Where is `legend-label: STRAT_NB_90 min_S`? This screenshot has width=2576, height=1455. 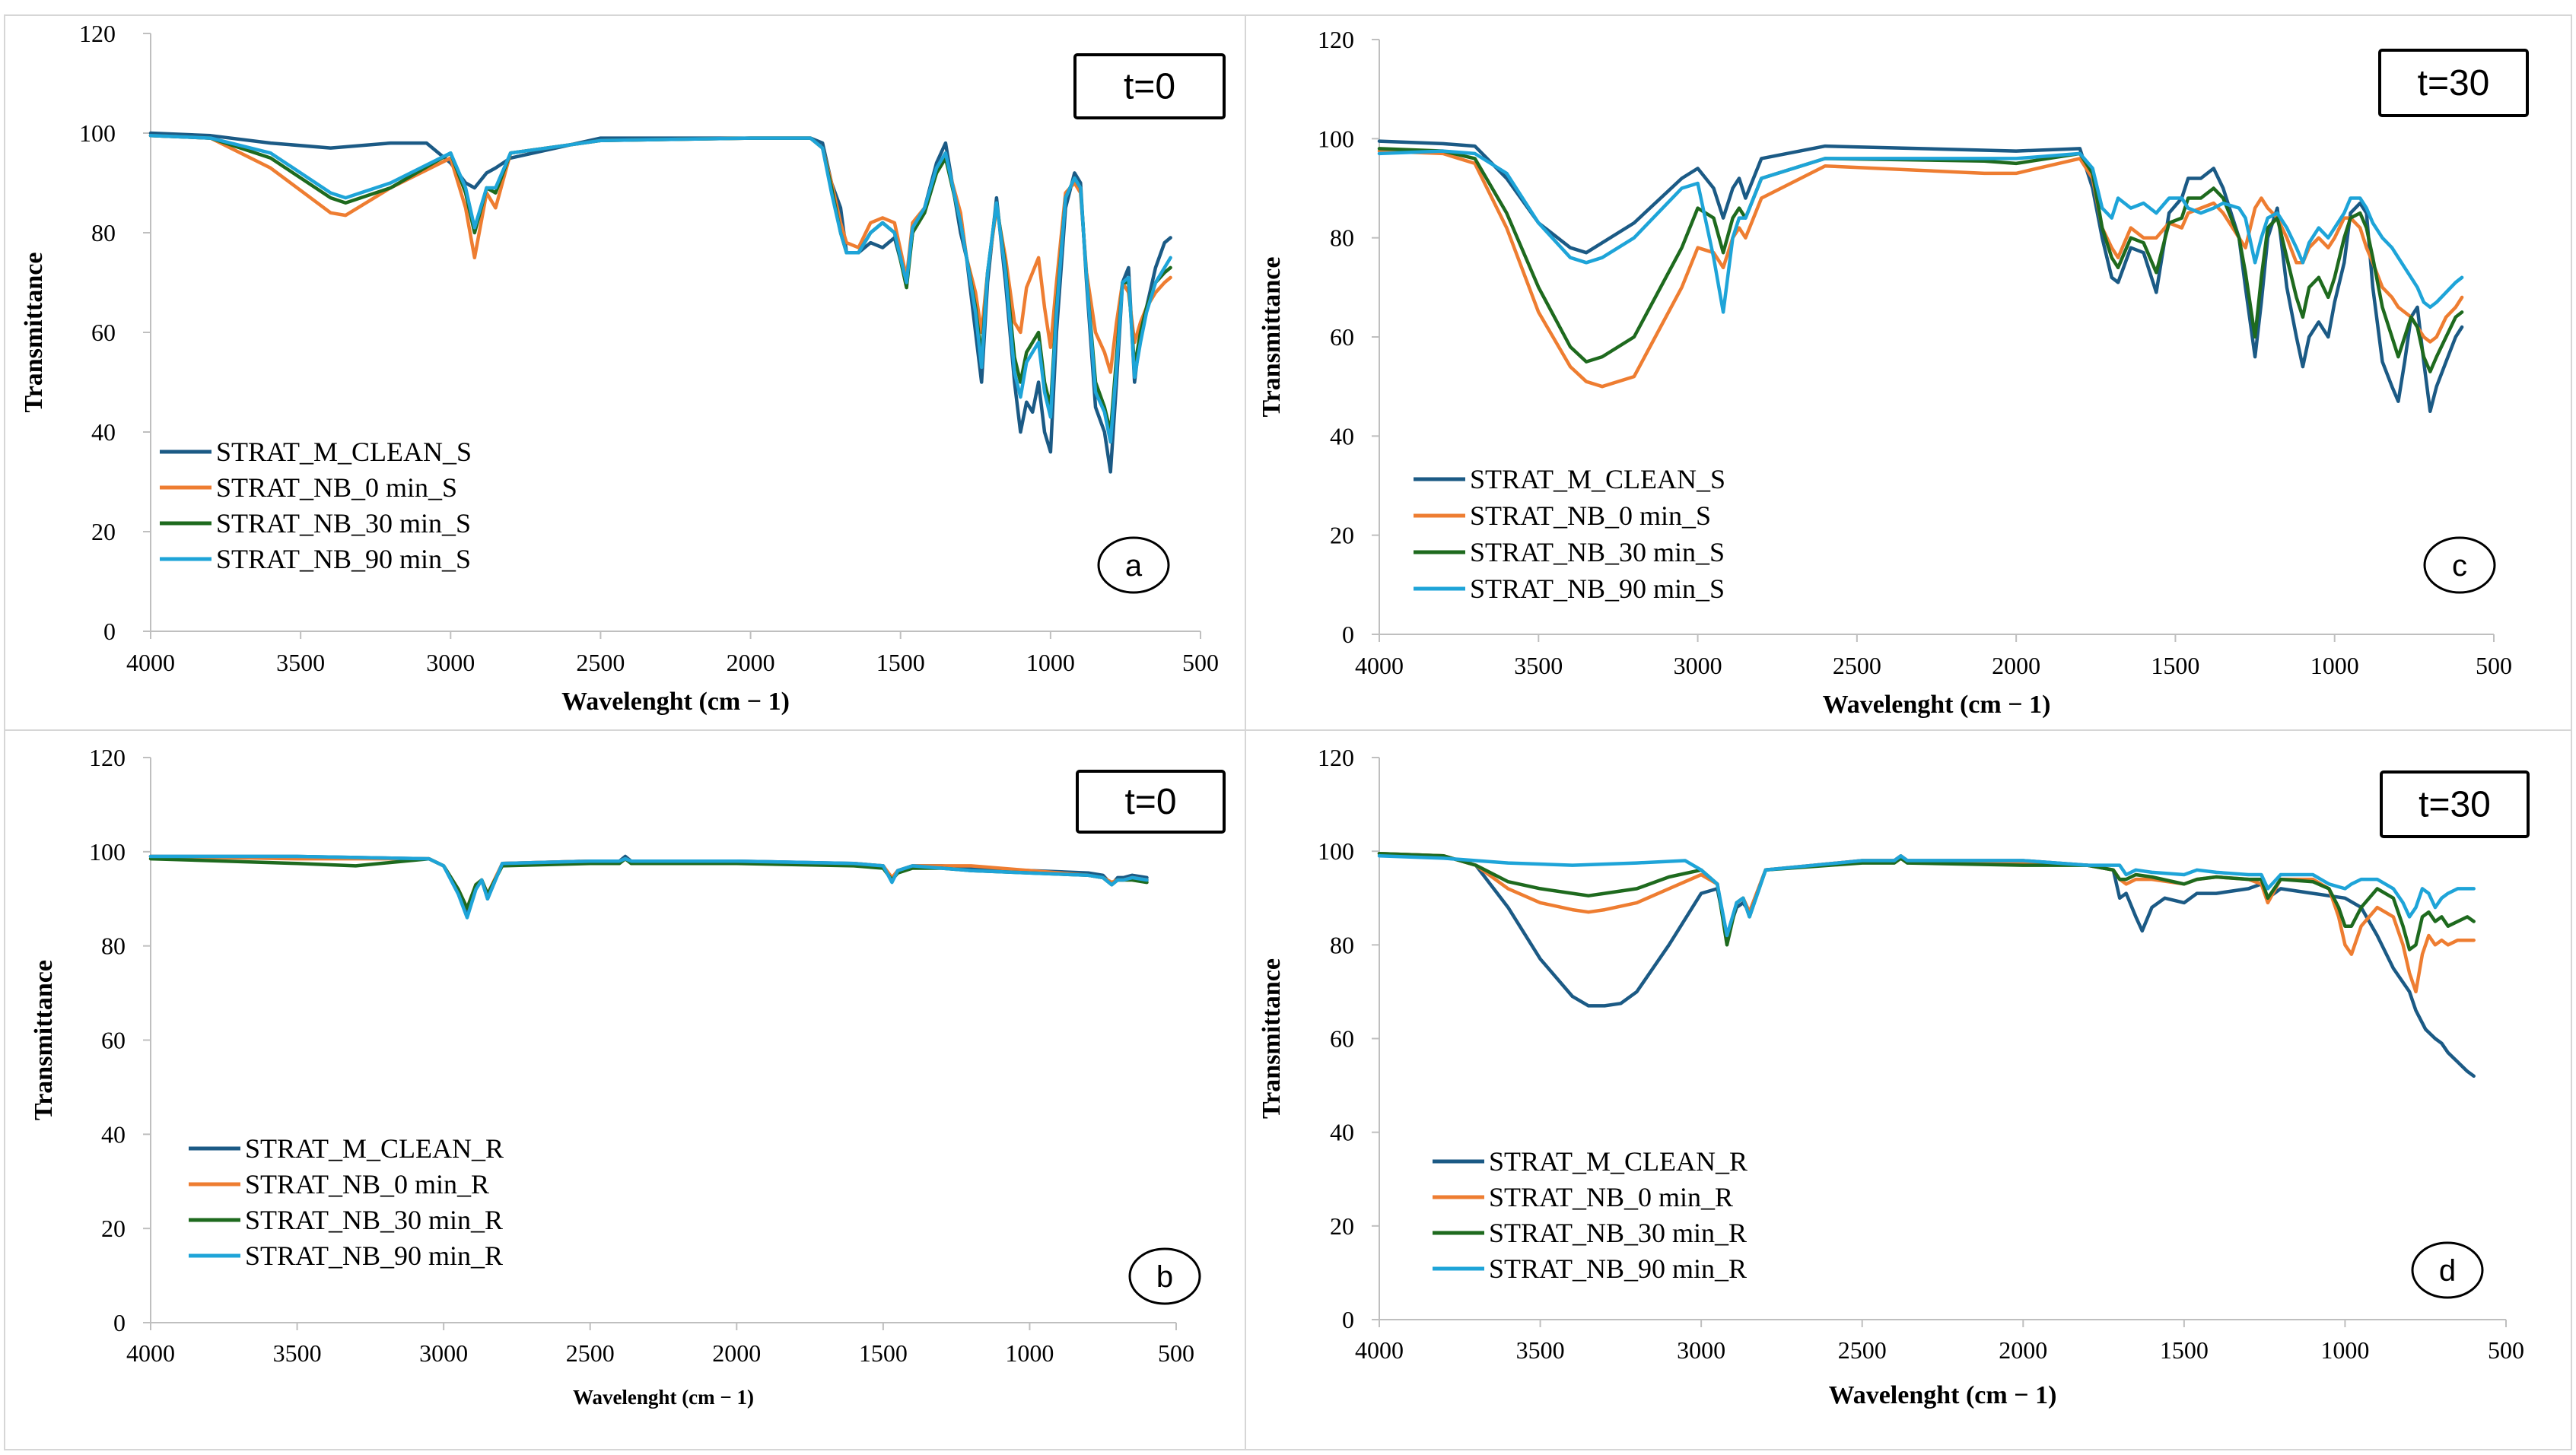
legend-label: STRAT_NB_90 min_S is located at coordinates (1597, 588).